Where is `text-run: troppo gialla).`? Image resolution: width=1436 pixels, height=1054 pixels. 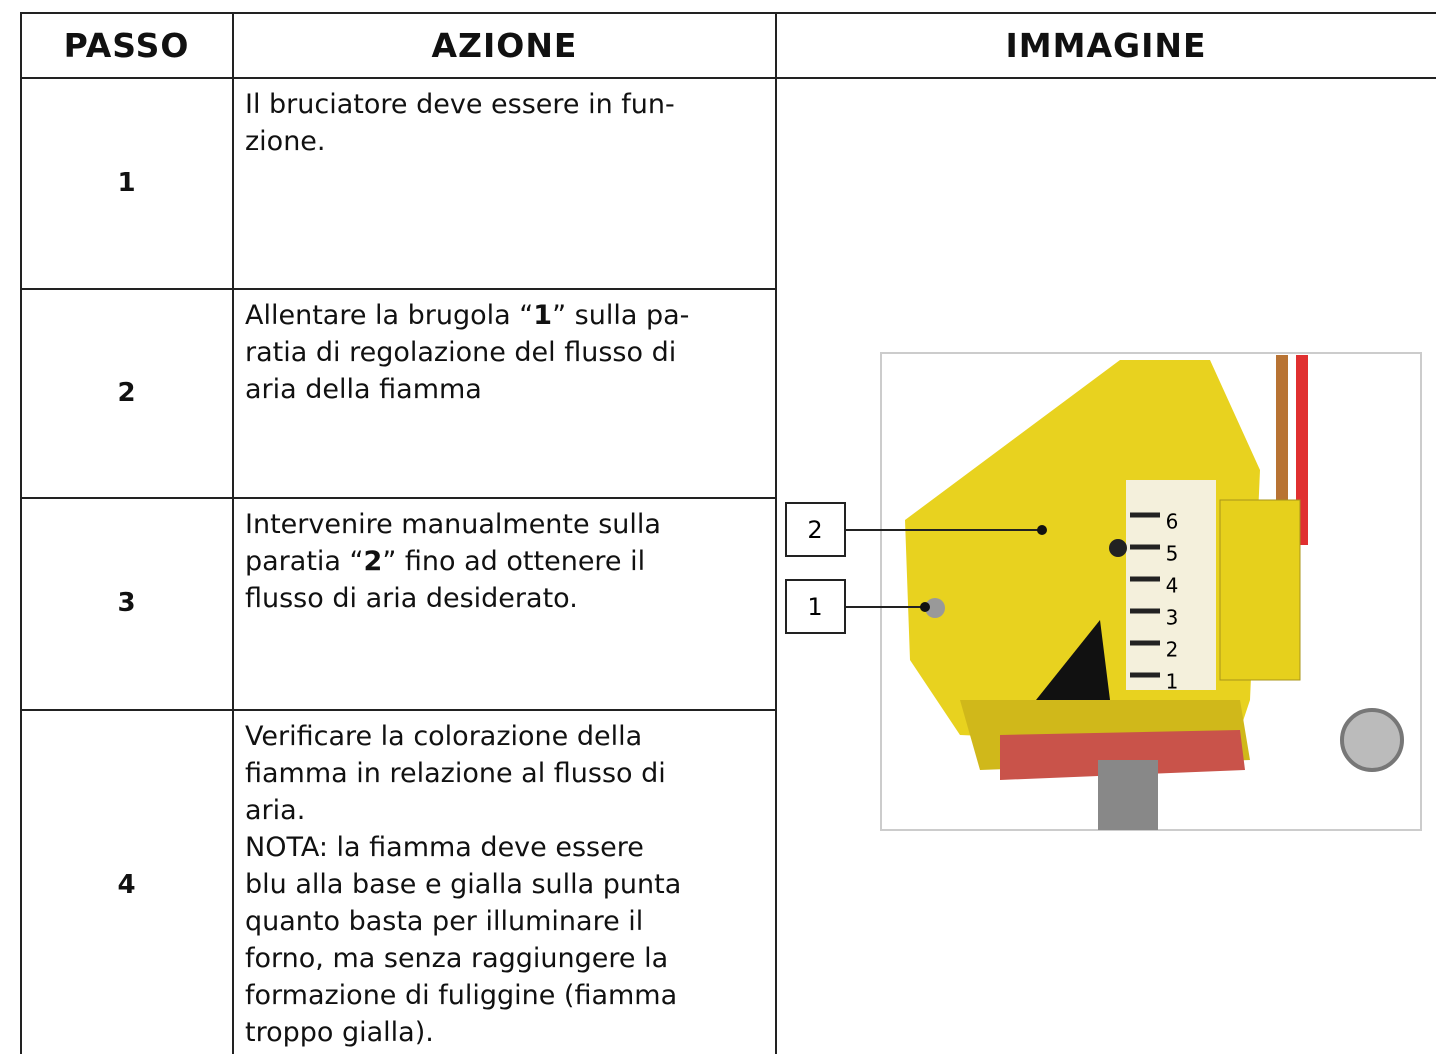 text-run: troppo gialla). is located at coordinates (339, 1032).